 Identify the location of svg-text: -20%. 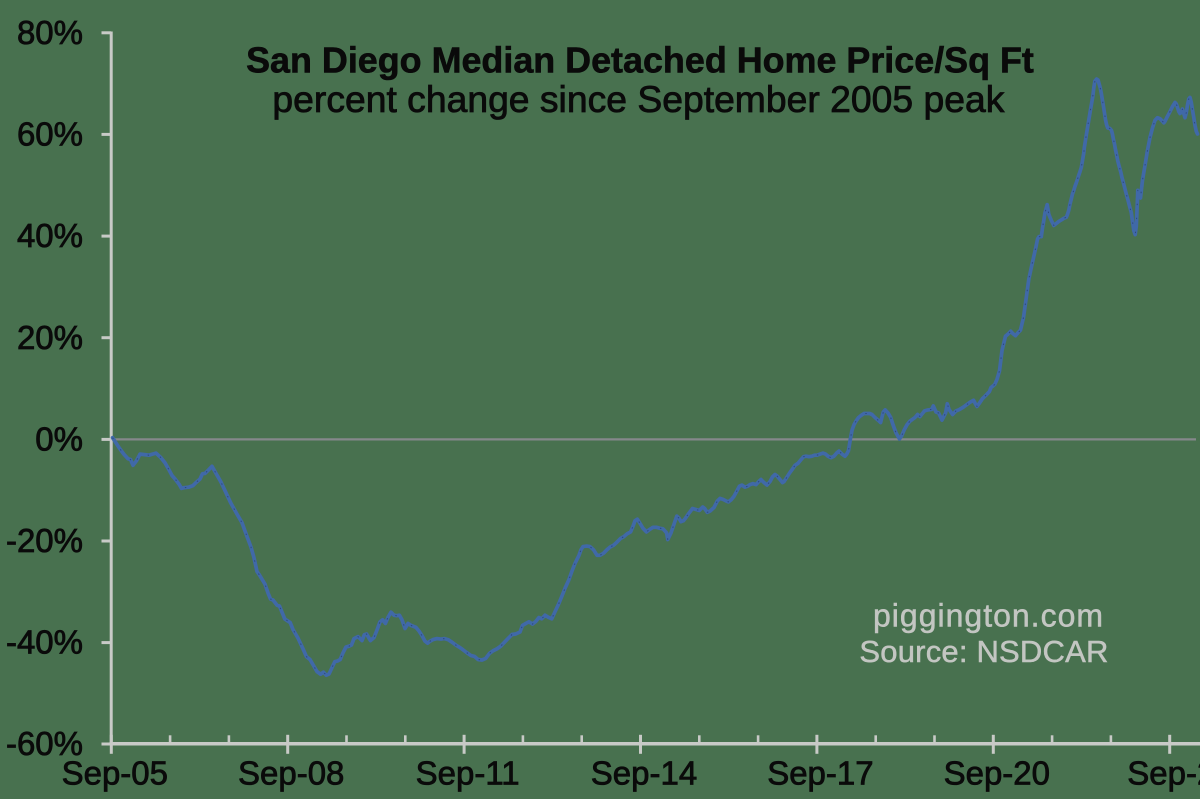
(44, 540).